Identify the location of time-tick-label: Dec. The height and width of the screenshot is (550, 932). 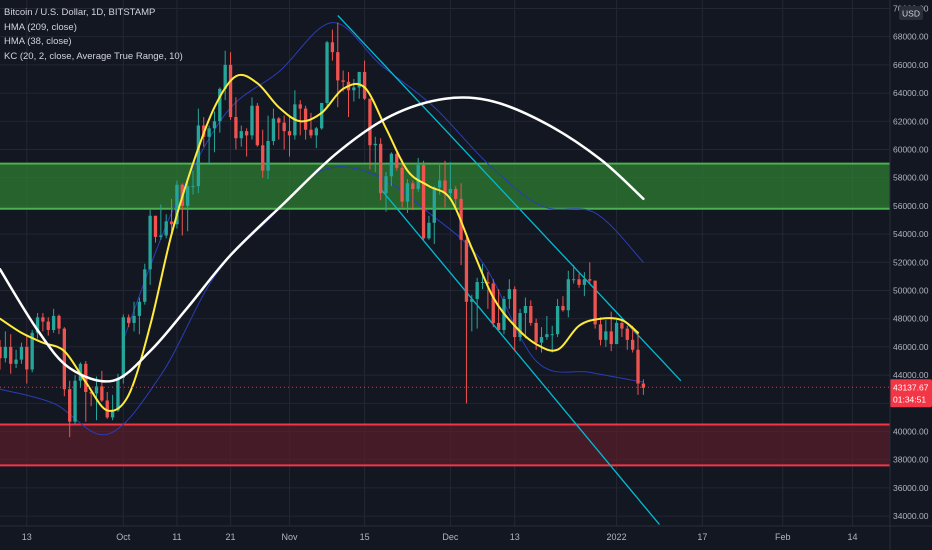
(450, 537).